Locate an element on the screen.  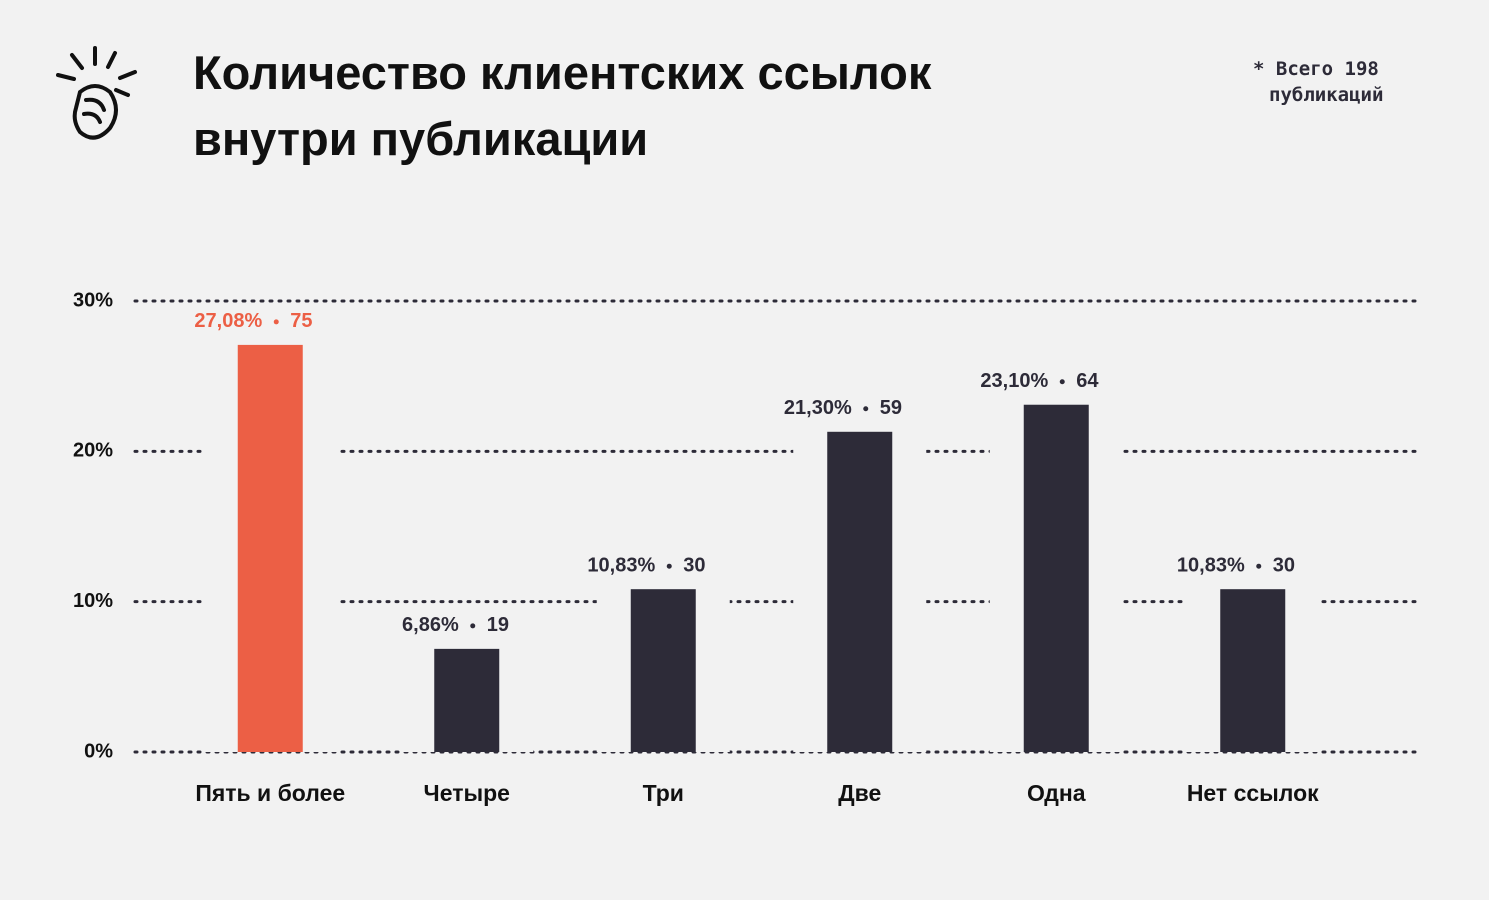
y-tick-label: 20% is located at coordinates (93, 451).